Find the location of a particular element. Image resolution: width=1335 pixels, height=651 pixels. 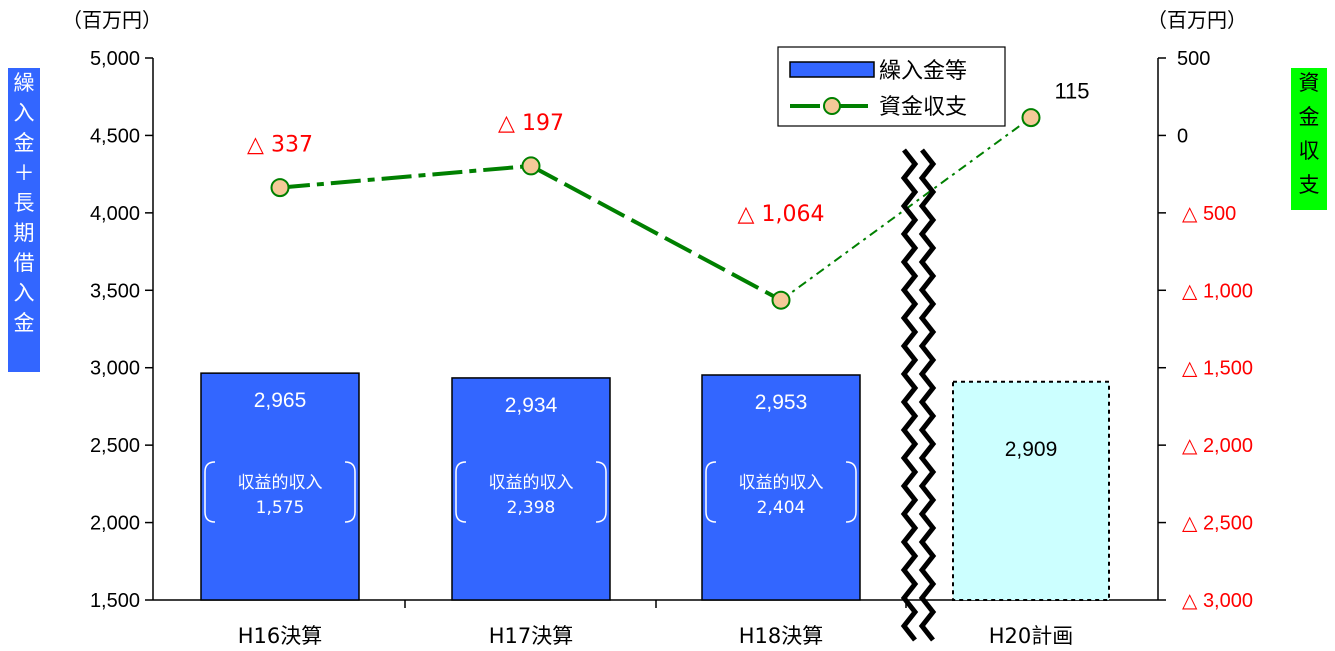

line-value-label: △ 1,064 is located at coordinates (781, 214).